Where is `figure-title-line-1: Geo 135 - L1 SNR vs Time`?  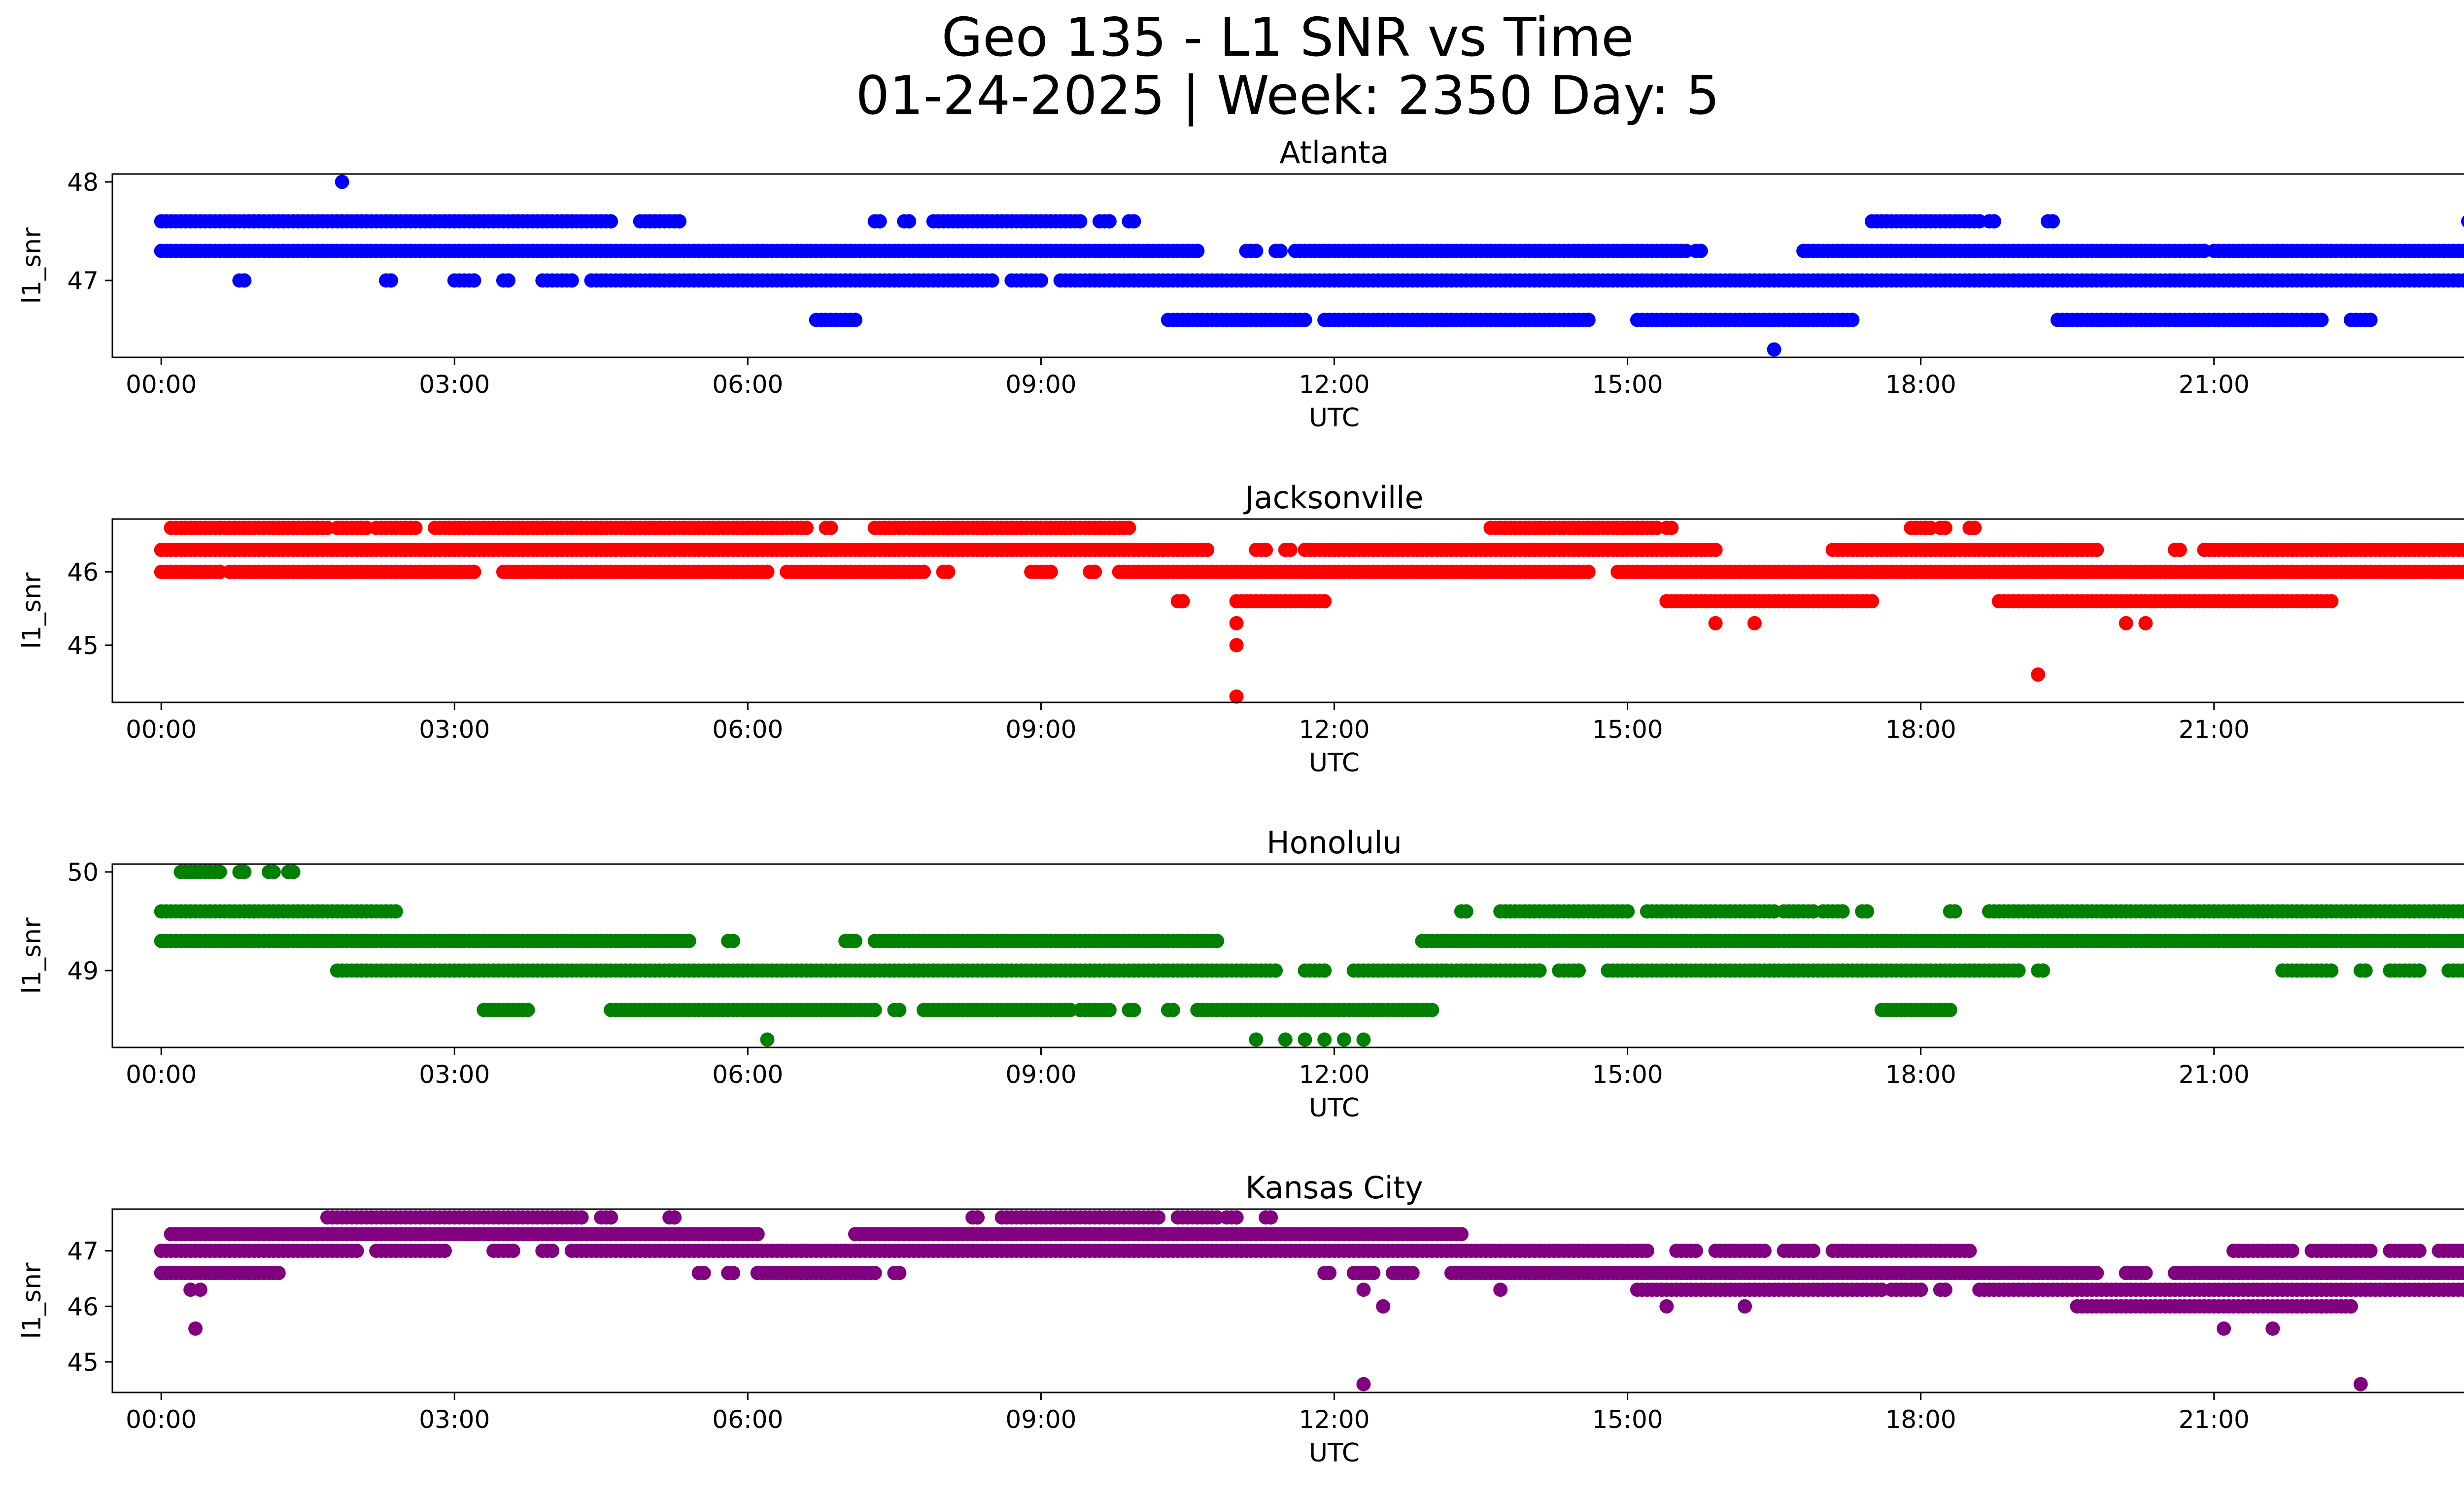 figure-title-line-1: Geo 135 - L1 SNR vs Time is located at coordinates (1287, 38).